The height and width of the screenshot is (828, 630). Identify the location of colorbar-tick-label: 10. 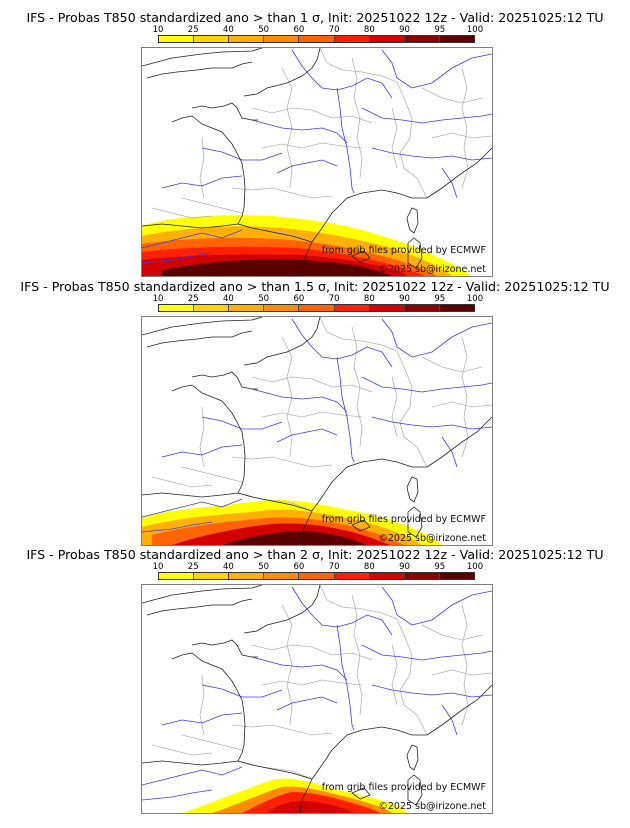
(158, 567).